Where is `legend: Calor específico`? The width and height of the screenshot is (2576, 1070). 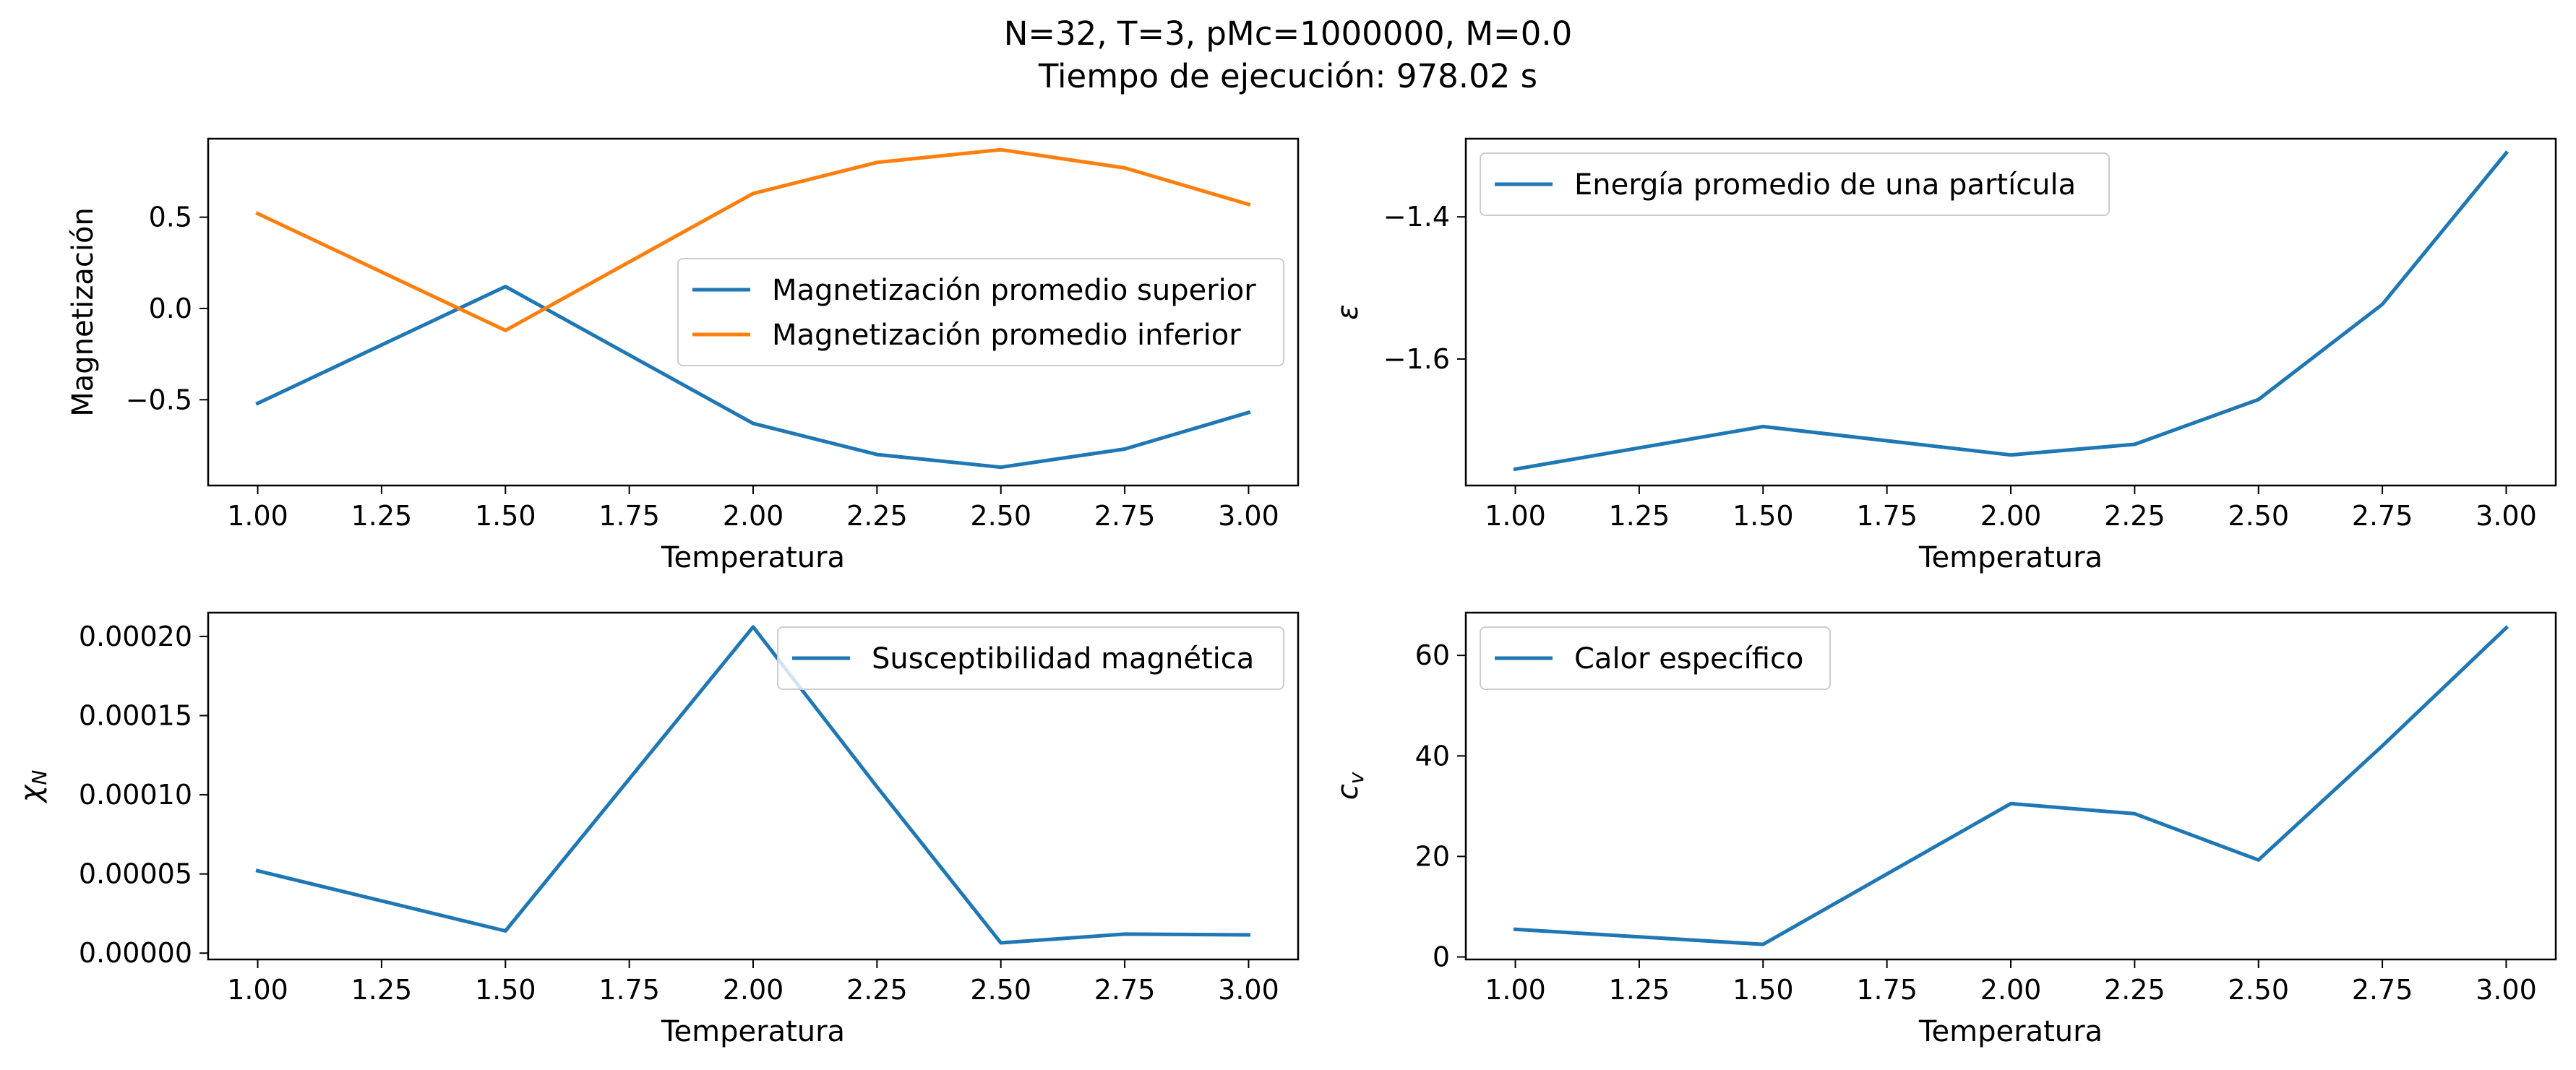 legend: Calor específico is located at coordinates (1656, 658).